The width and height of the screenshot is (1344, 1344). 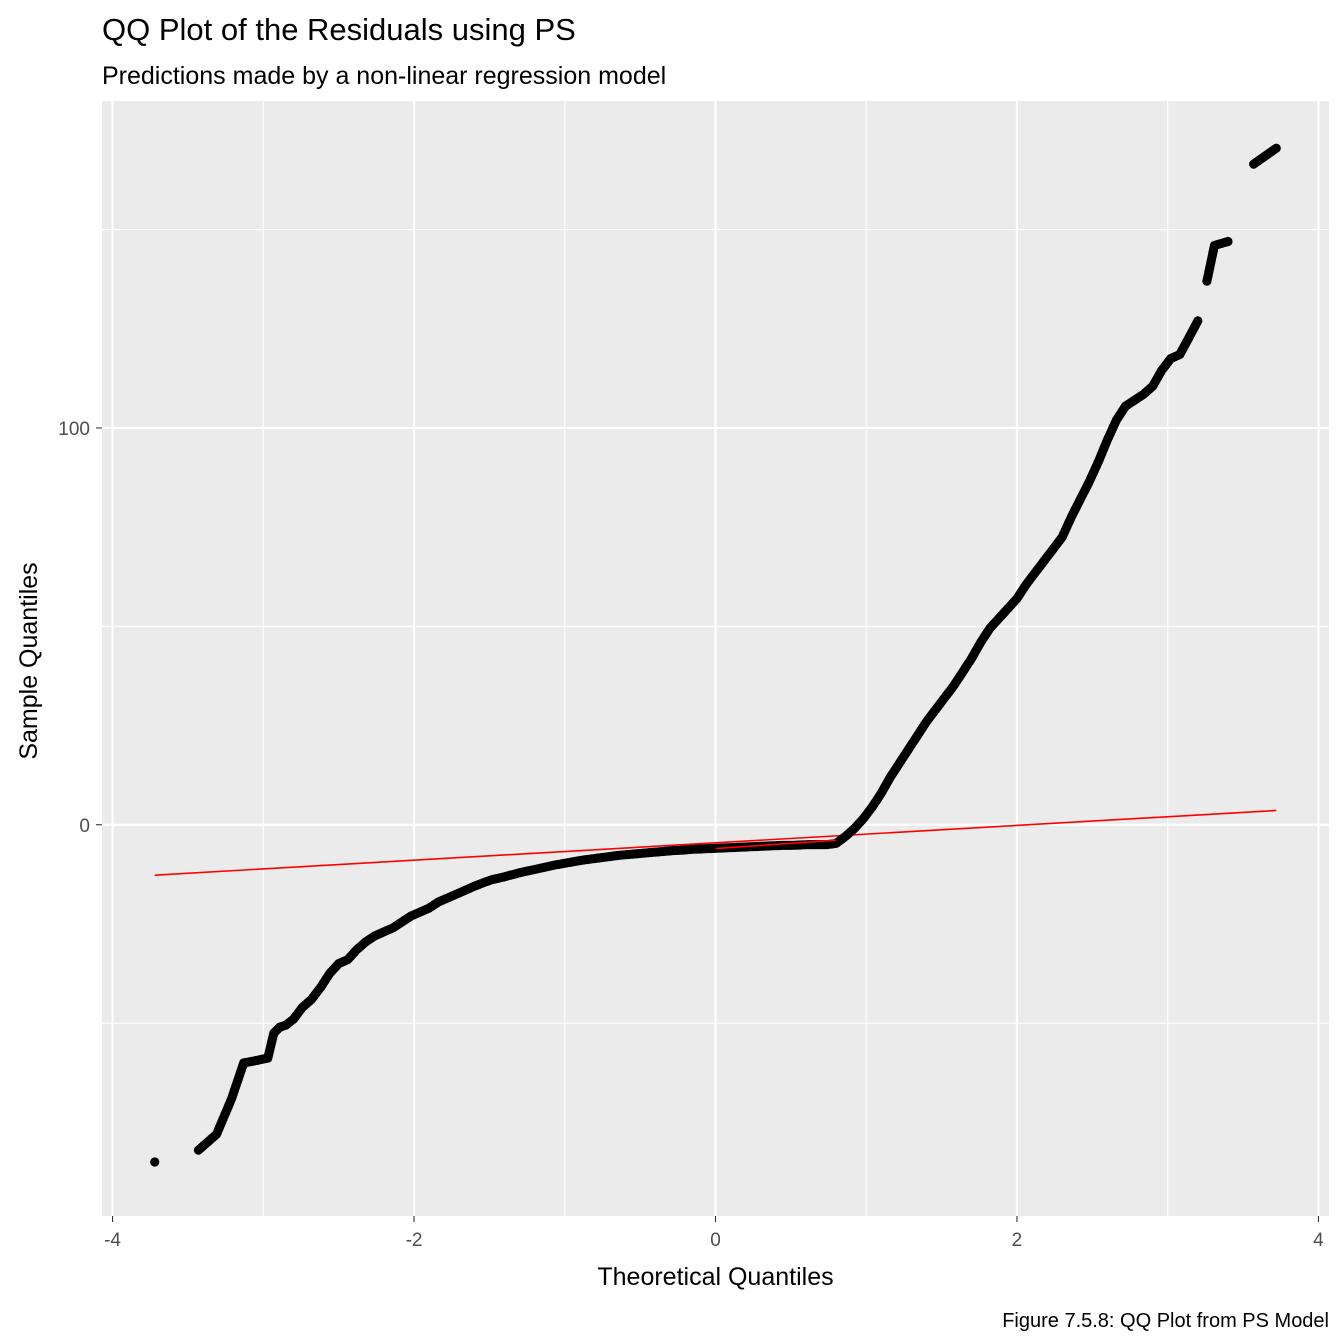 What do you see at coordinates (414, 1240) in the screenshot?
I see `x-tick-label: -2` at bounding box center [414, 1240].